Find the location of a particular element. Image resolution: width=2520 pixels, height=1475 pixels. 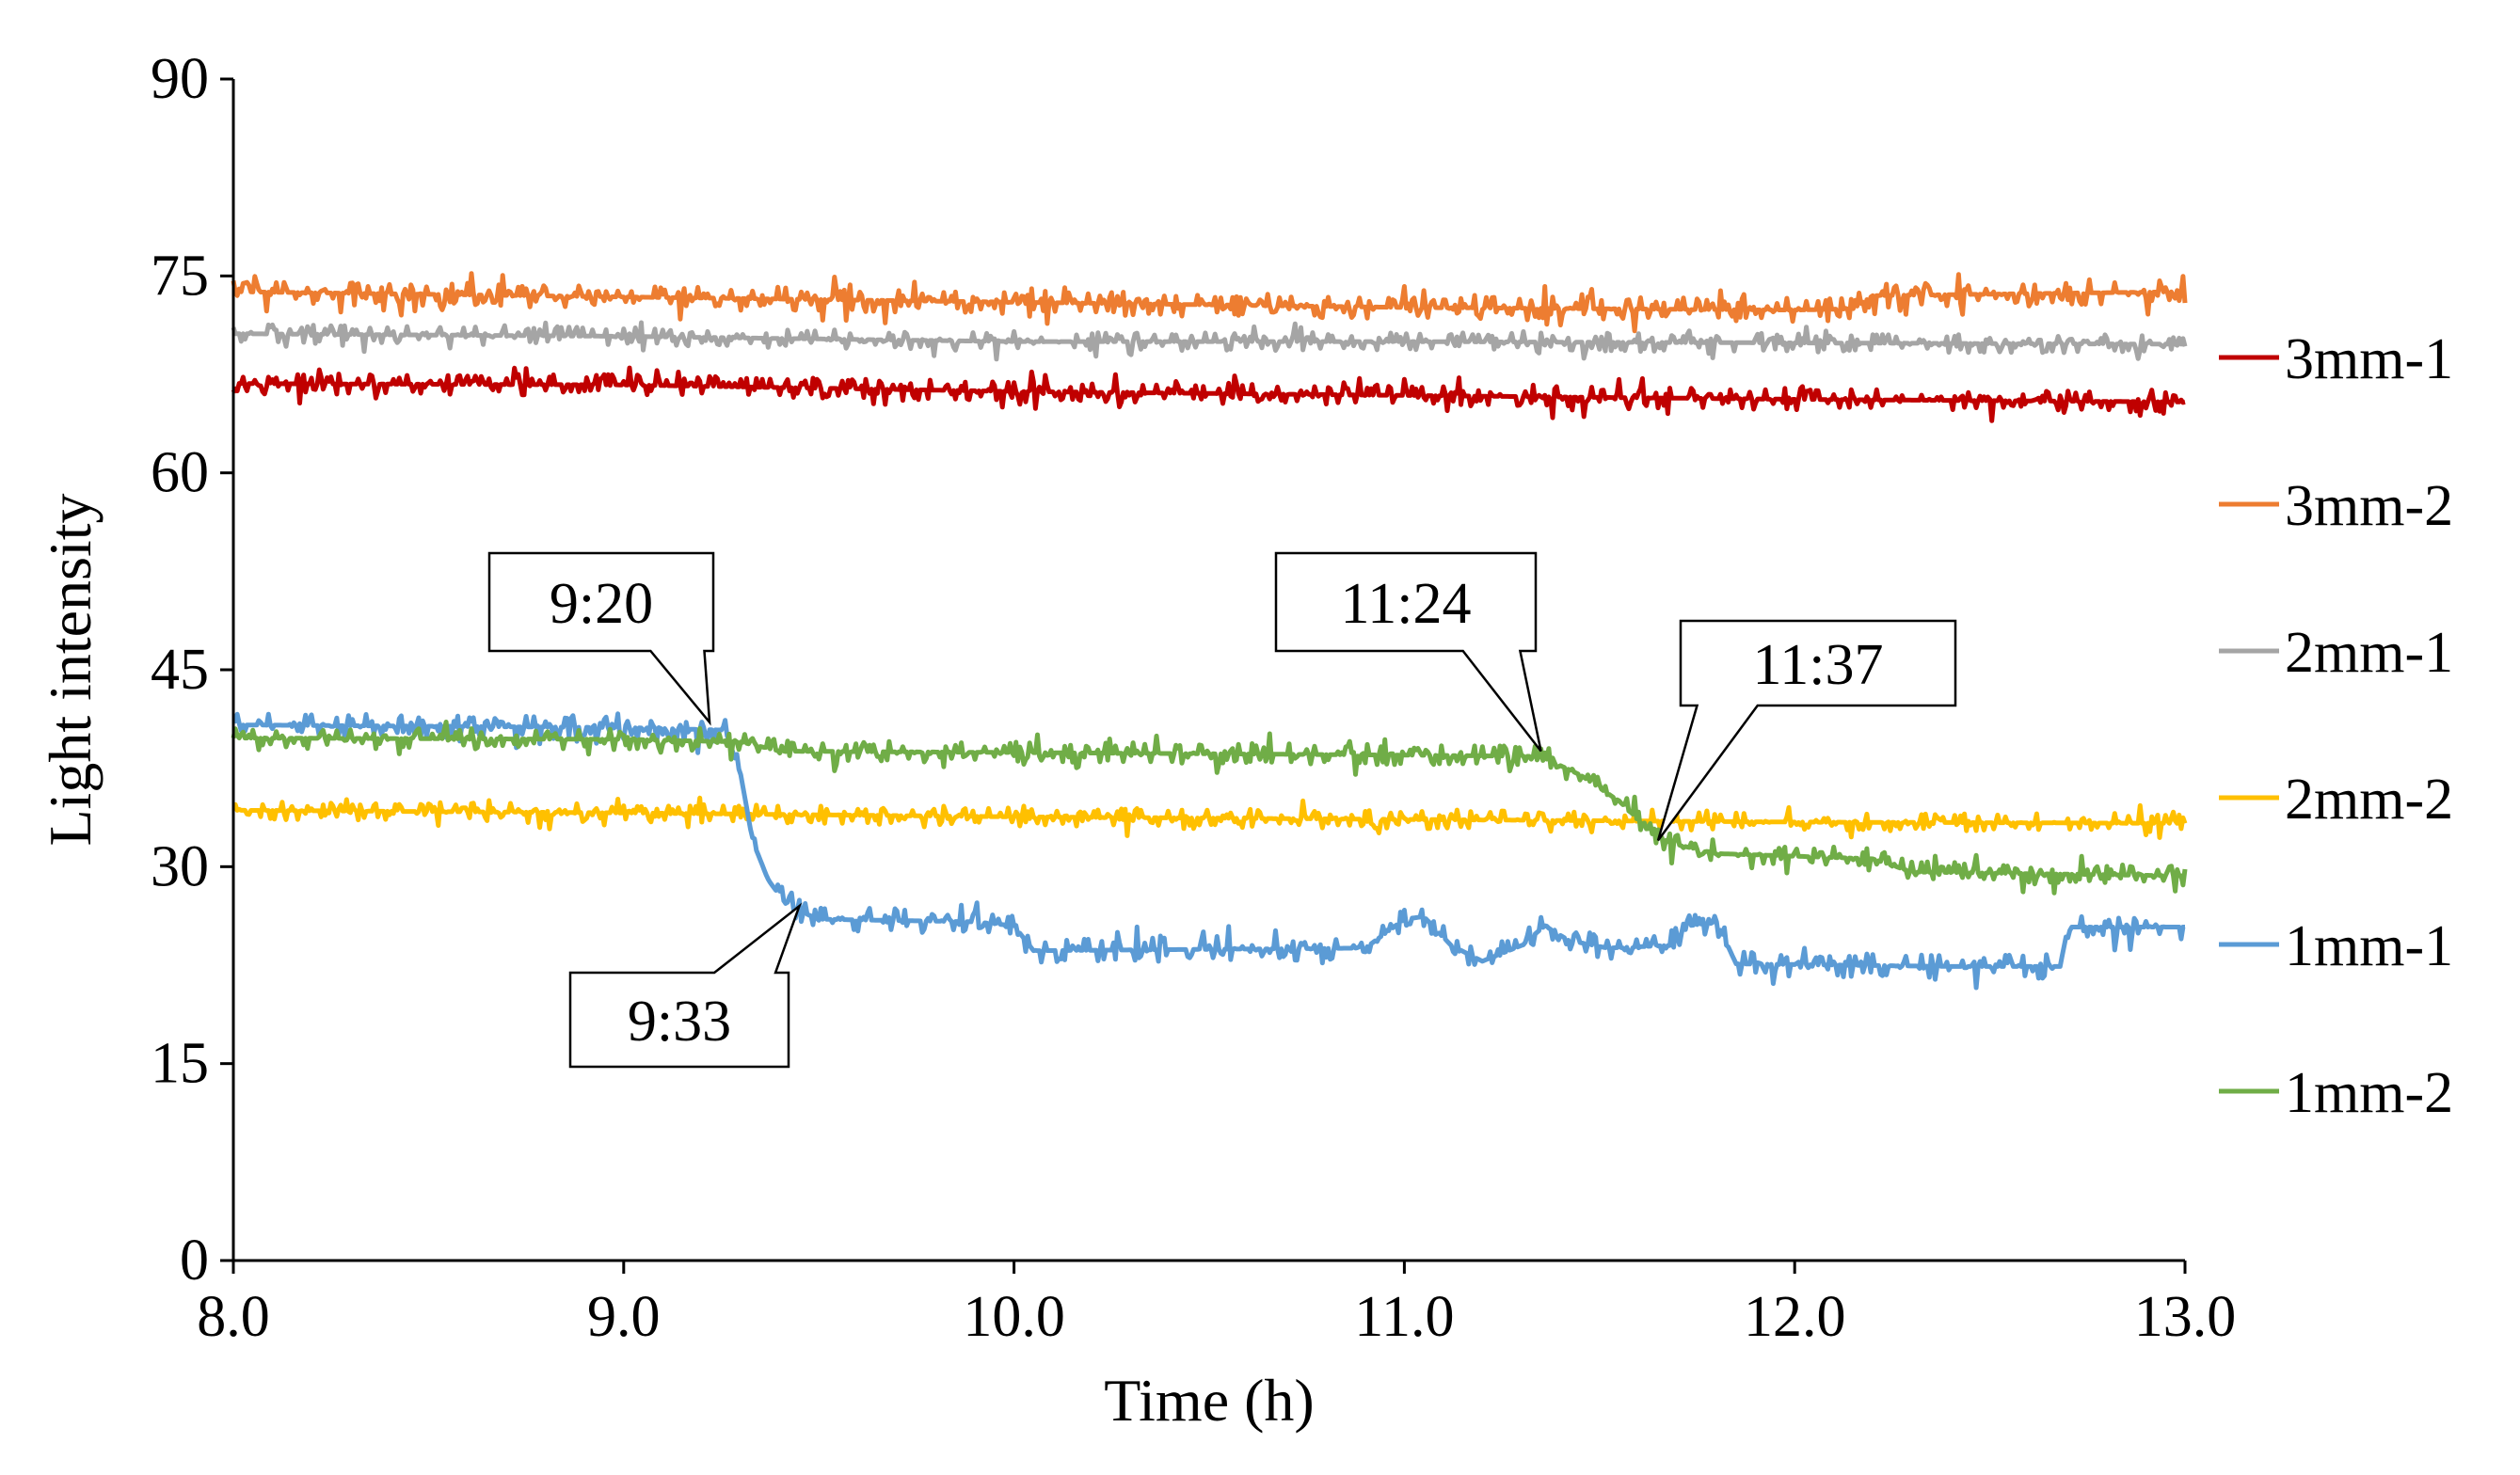

y-tick-label: 90 is located at coordinates (180, 79).